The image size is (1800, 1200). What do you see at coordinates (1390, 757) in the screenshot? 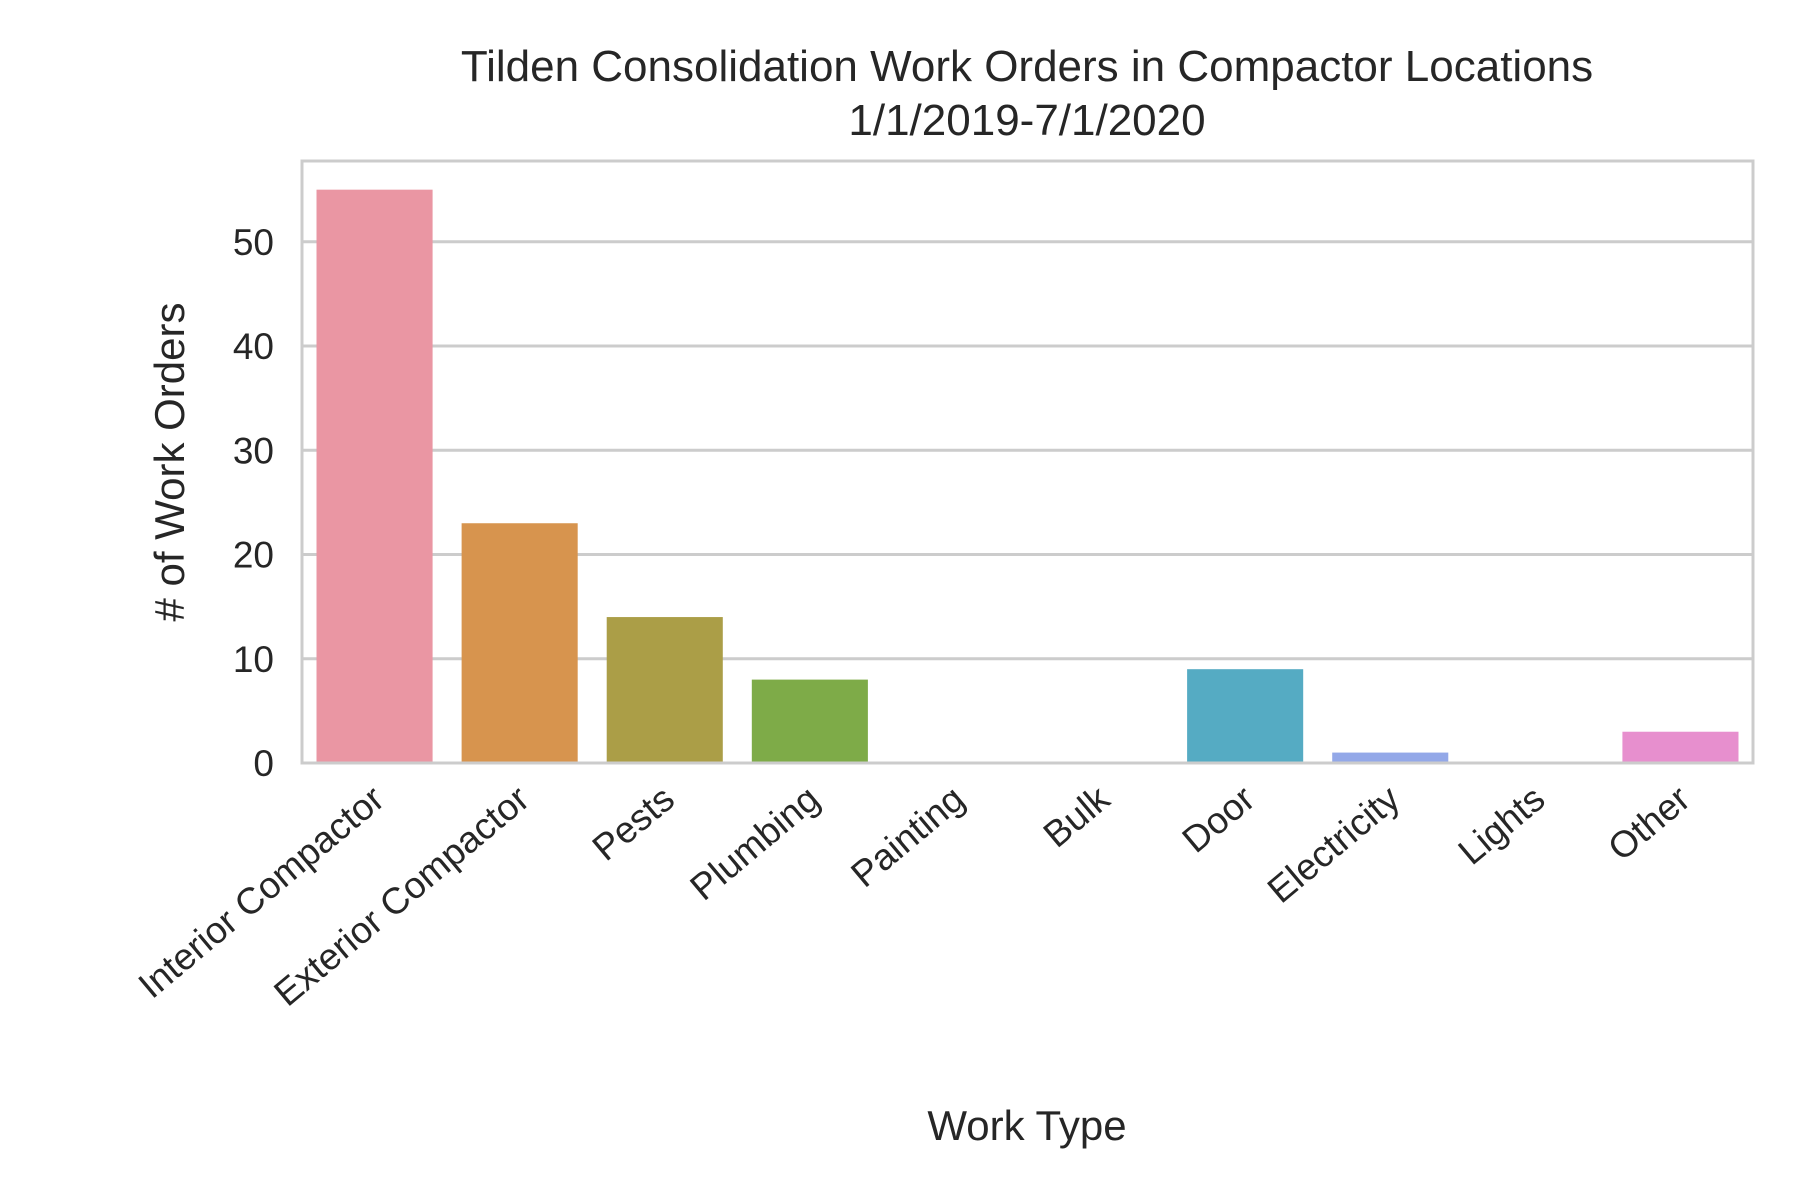
I see `bar-electricity` at bounding box center [1390, 757].